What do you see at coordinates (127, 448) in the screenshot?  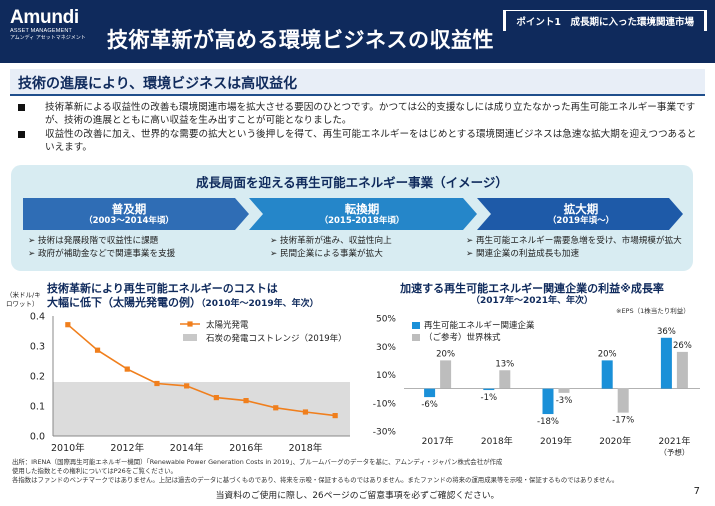 I see `x-tick-label: 2012年` at bounding box center [127, 448].